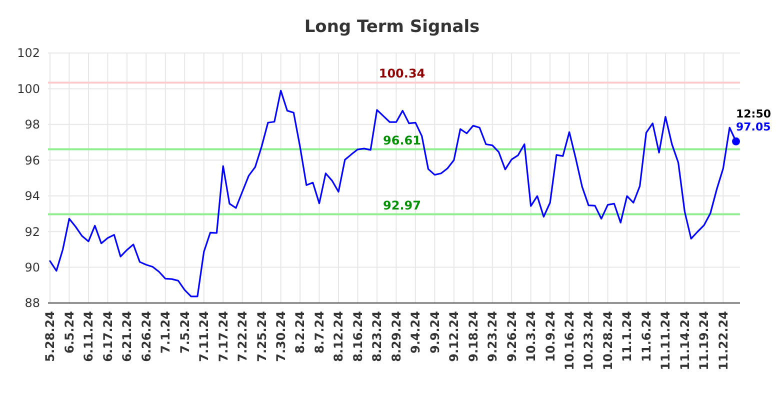 This screenshot has height=398, width=784. Describe the element at coordinates (339, 336) in the screenshot. I see `x-tick-label: 8.12.24` at that location.